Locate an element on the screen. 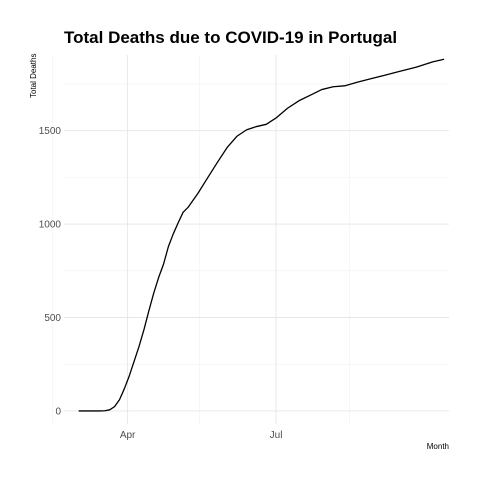 The width and height of the screenshot is (480, 480). y-tick-label: 500 is located at coordinates (52, 318).